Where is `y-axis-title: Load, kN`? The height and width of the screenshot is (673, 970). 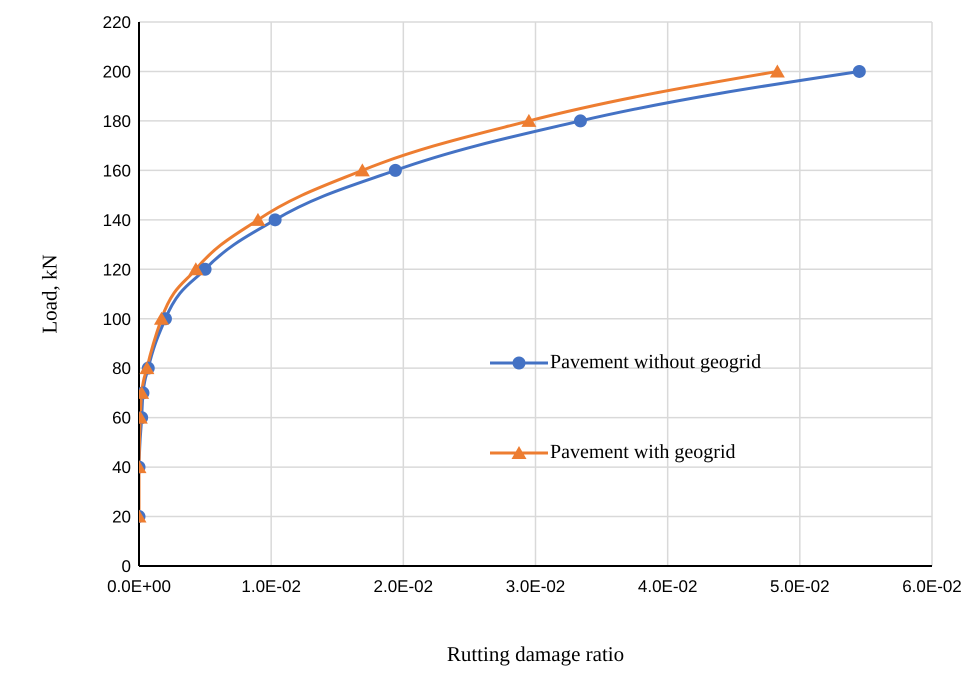 y-axis-title: Load, kN is located at coordinates (49, 294).